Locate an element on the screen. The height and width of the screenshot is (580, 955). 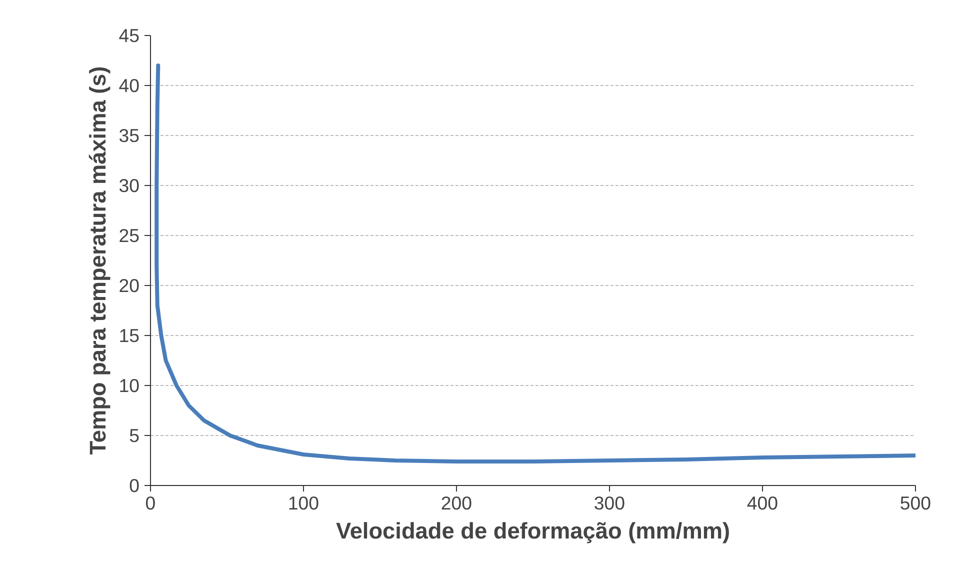
y-tick-label: 35 is located at coordinates (129, 135).